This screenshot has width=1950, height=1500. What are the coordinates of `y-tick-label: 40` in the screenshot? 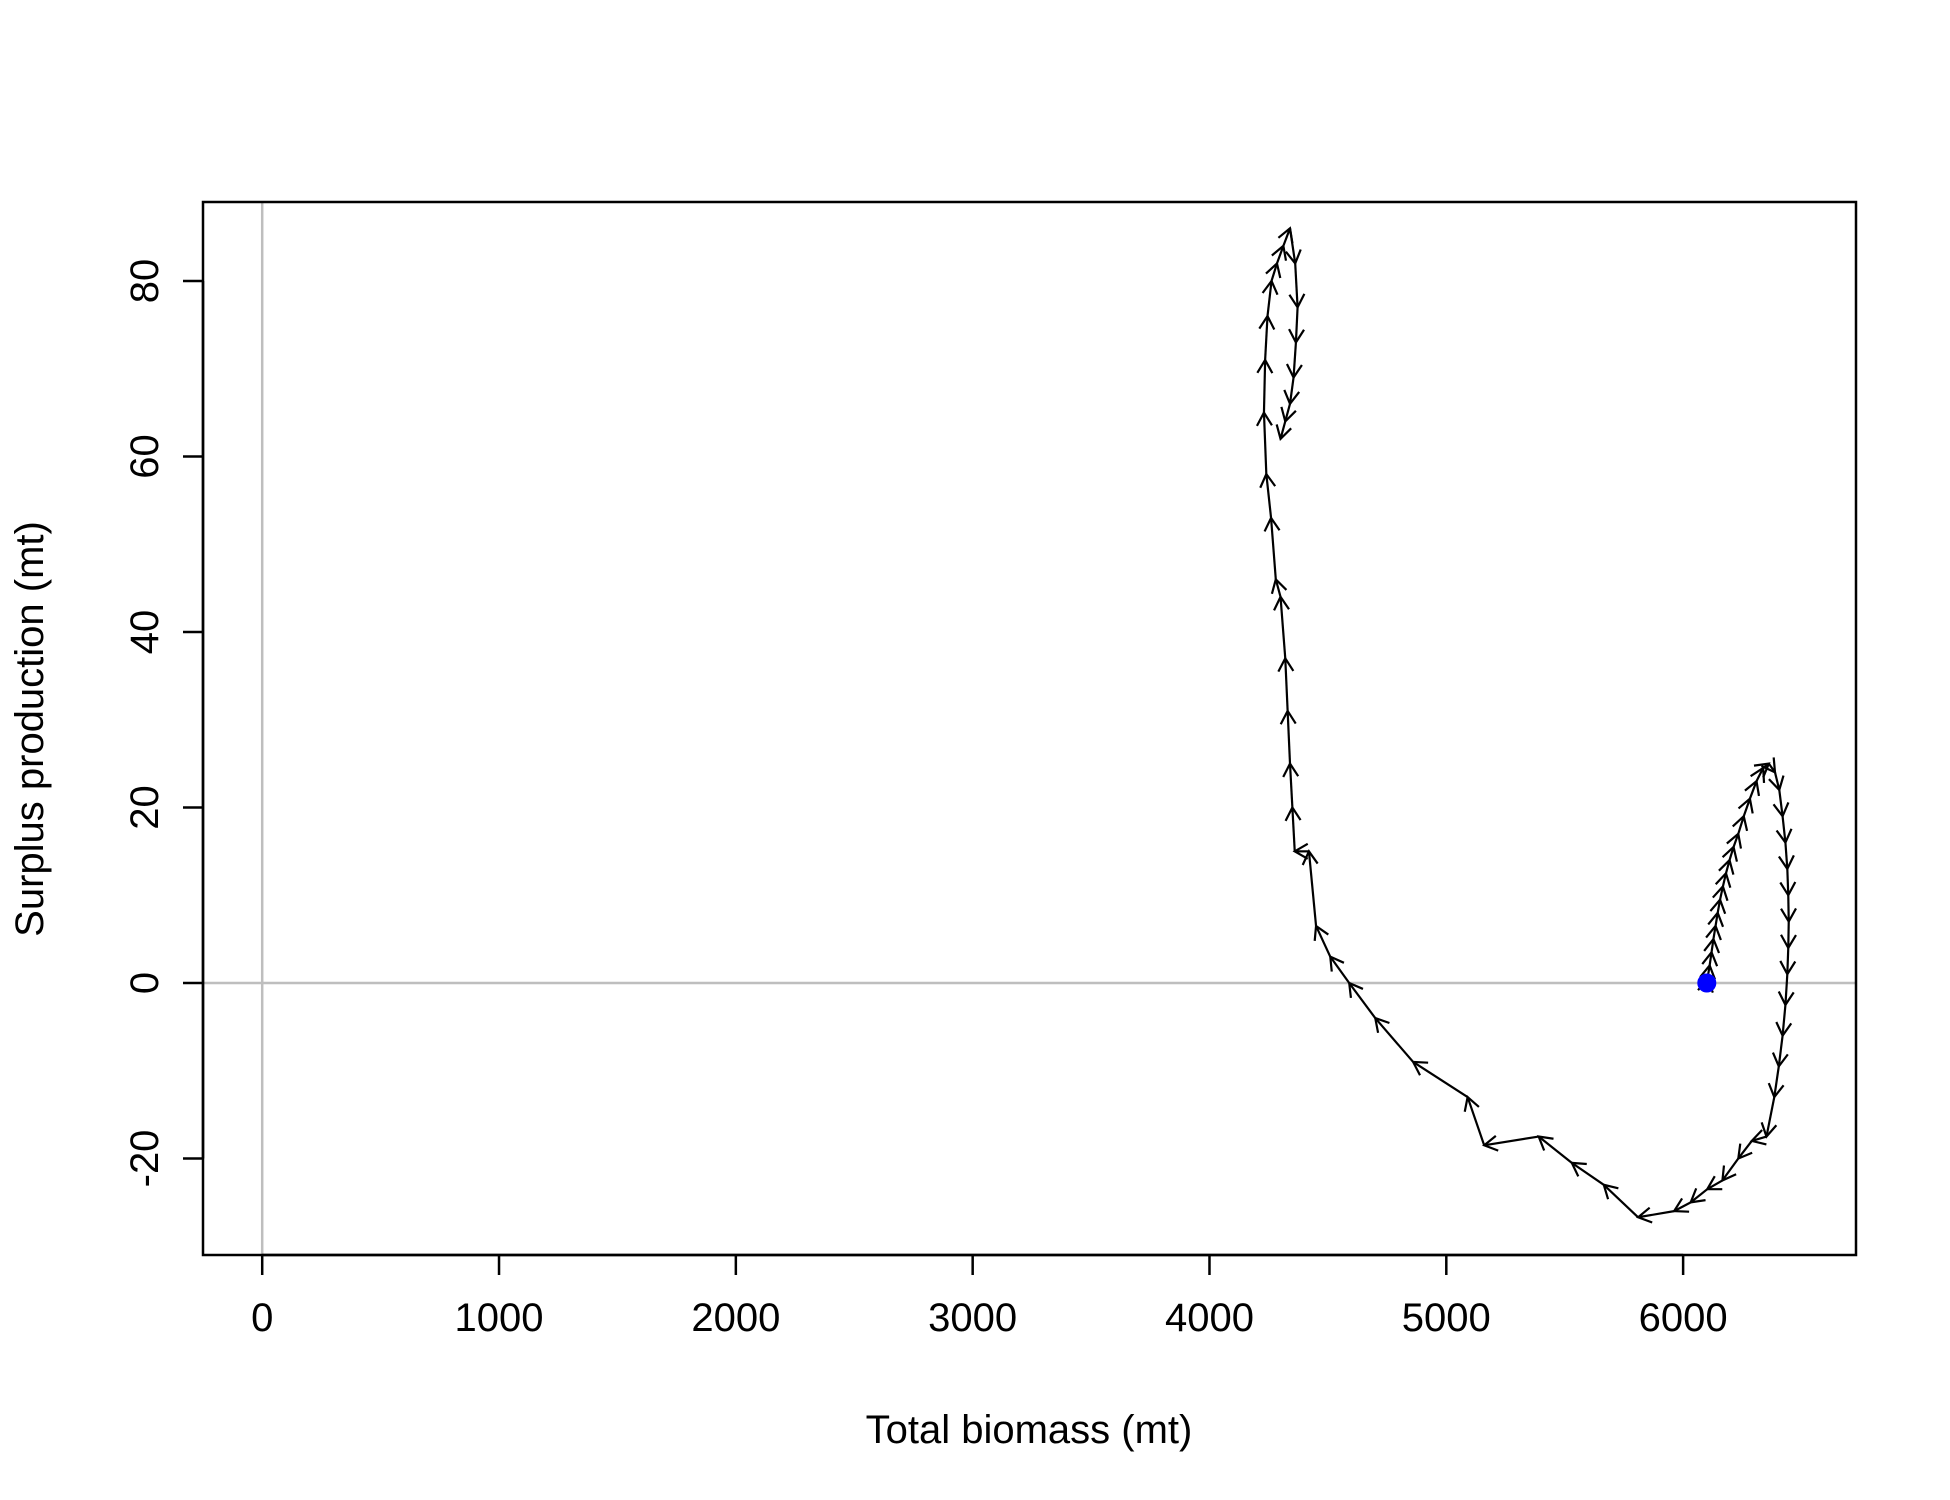 It's located at (145, 632).